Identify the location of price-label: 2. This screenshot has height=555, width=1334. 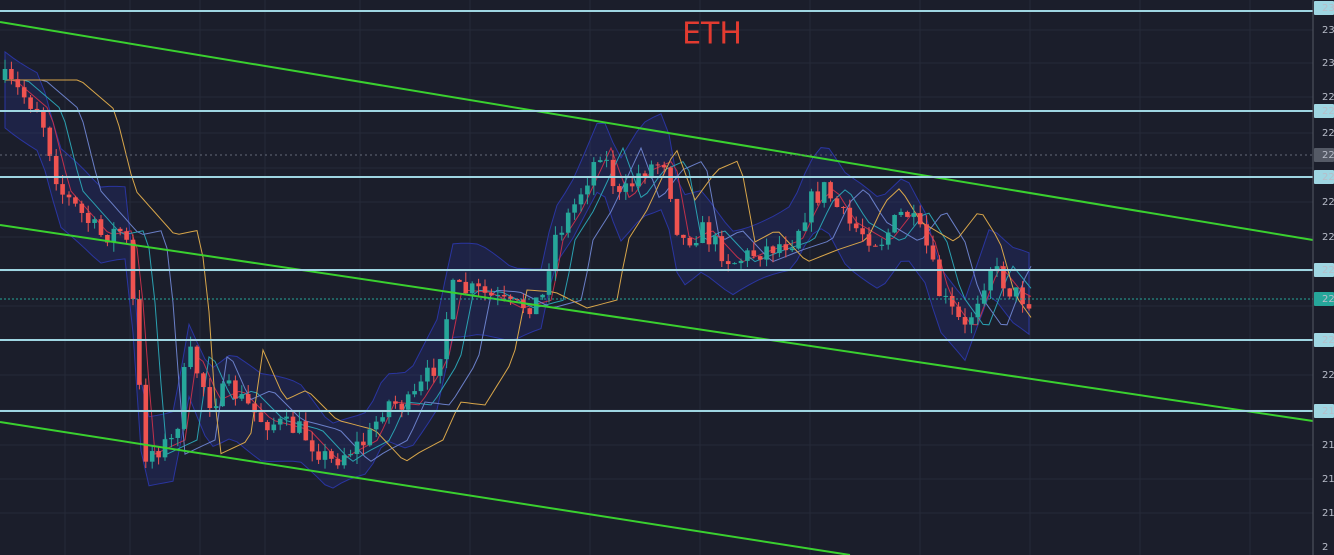
(1325, 547).